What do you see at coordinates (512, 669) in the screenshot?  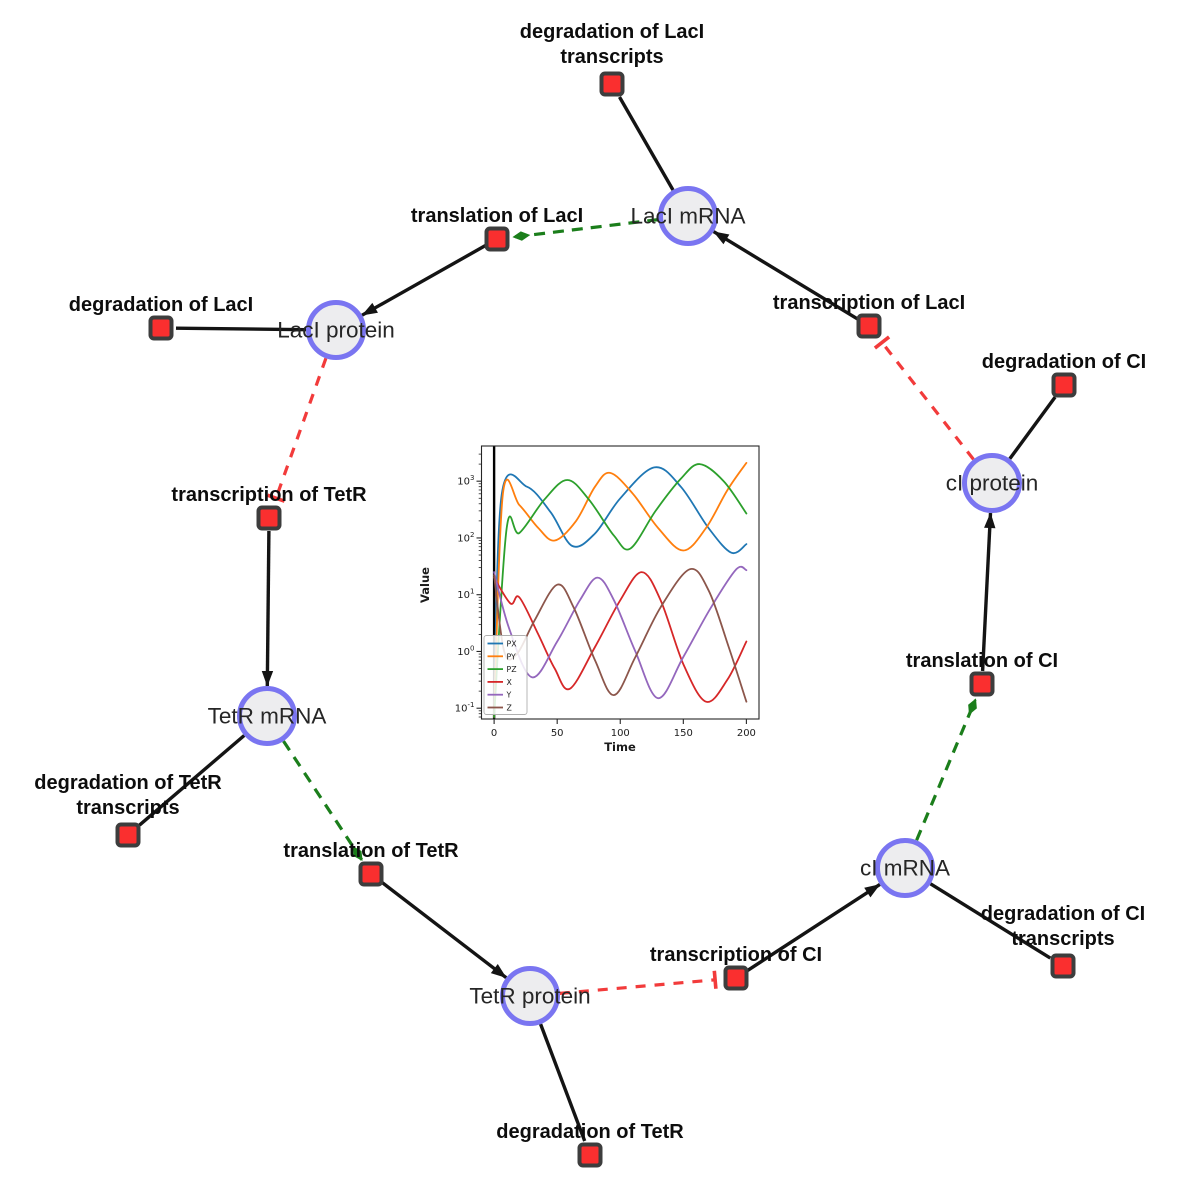 I see `legend-label-PZ: PZ` at bounding box center [512, 669].